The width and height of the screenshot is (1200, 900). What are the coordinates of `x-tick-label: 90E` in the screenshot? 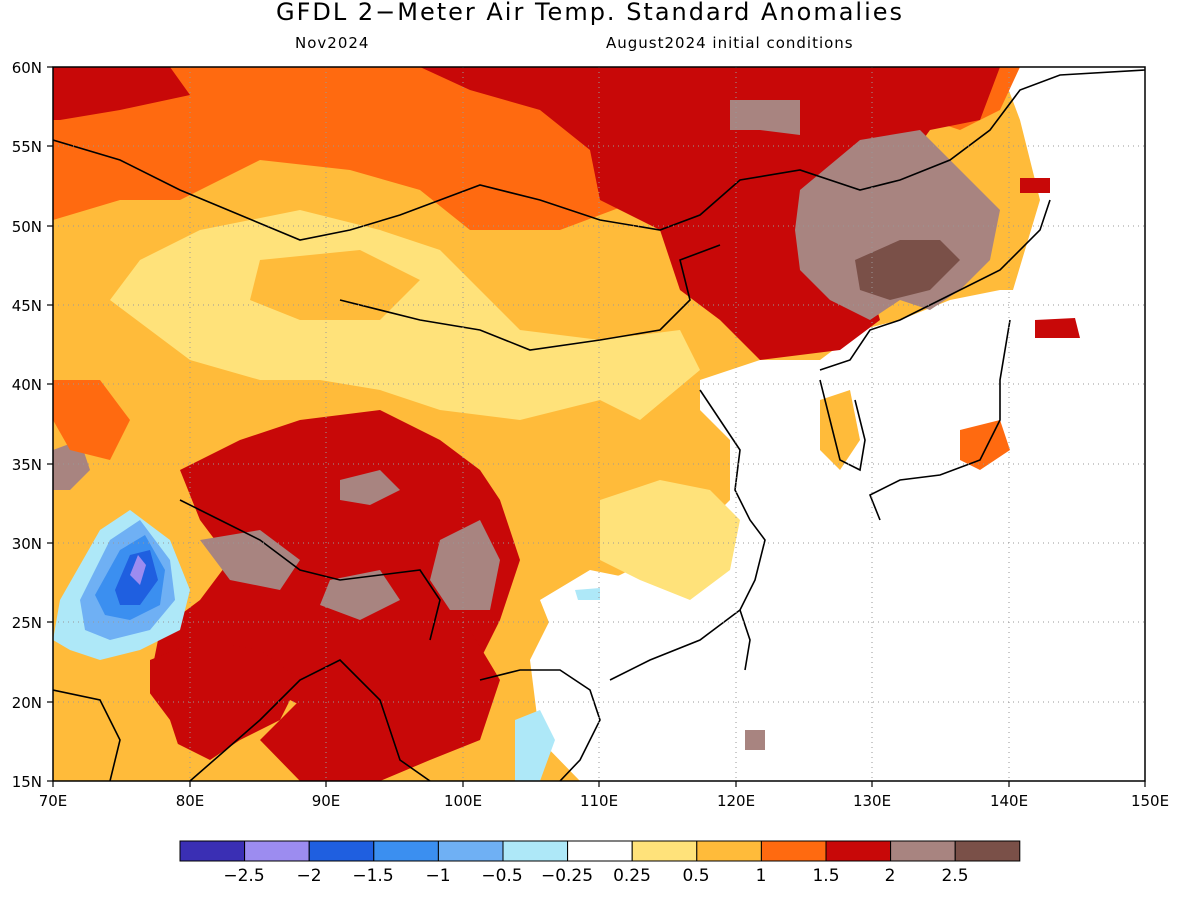 It's located at (326, 801).